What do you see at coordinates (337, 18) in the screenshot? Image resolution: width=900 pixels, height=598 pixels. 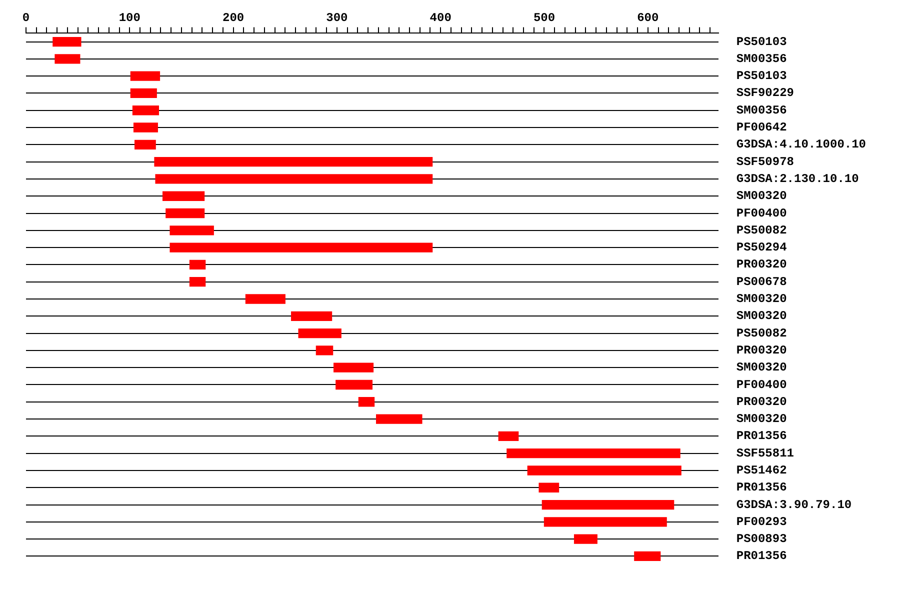 I see `x-tick-label: 300` at bounding box center [337, 18].